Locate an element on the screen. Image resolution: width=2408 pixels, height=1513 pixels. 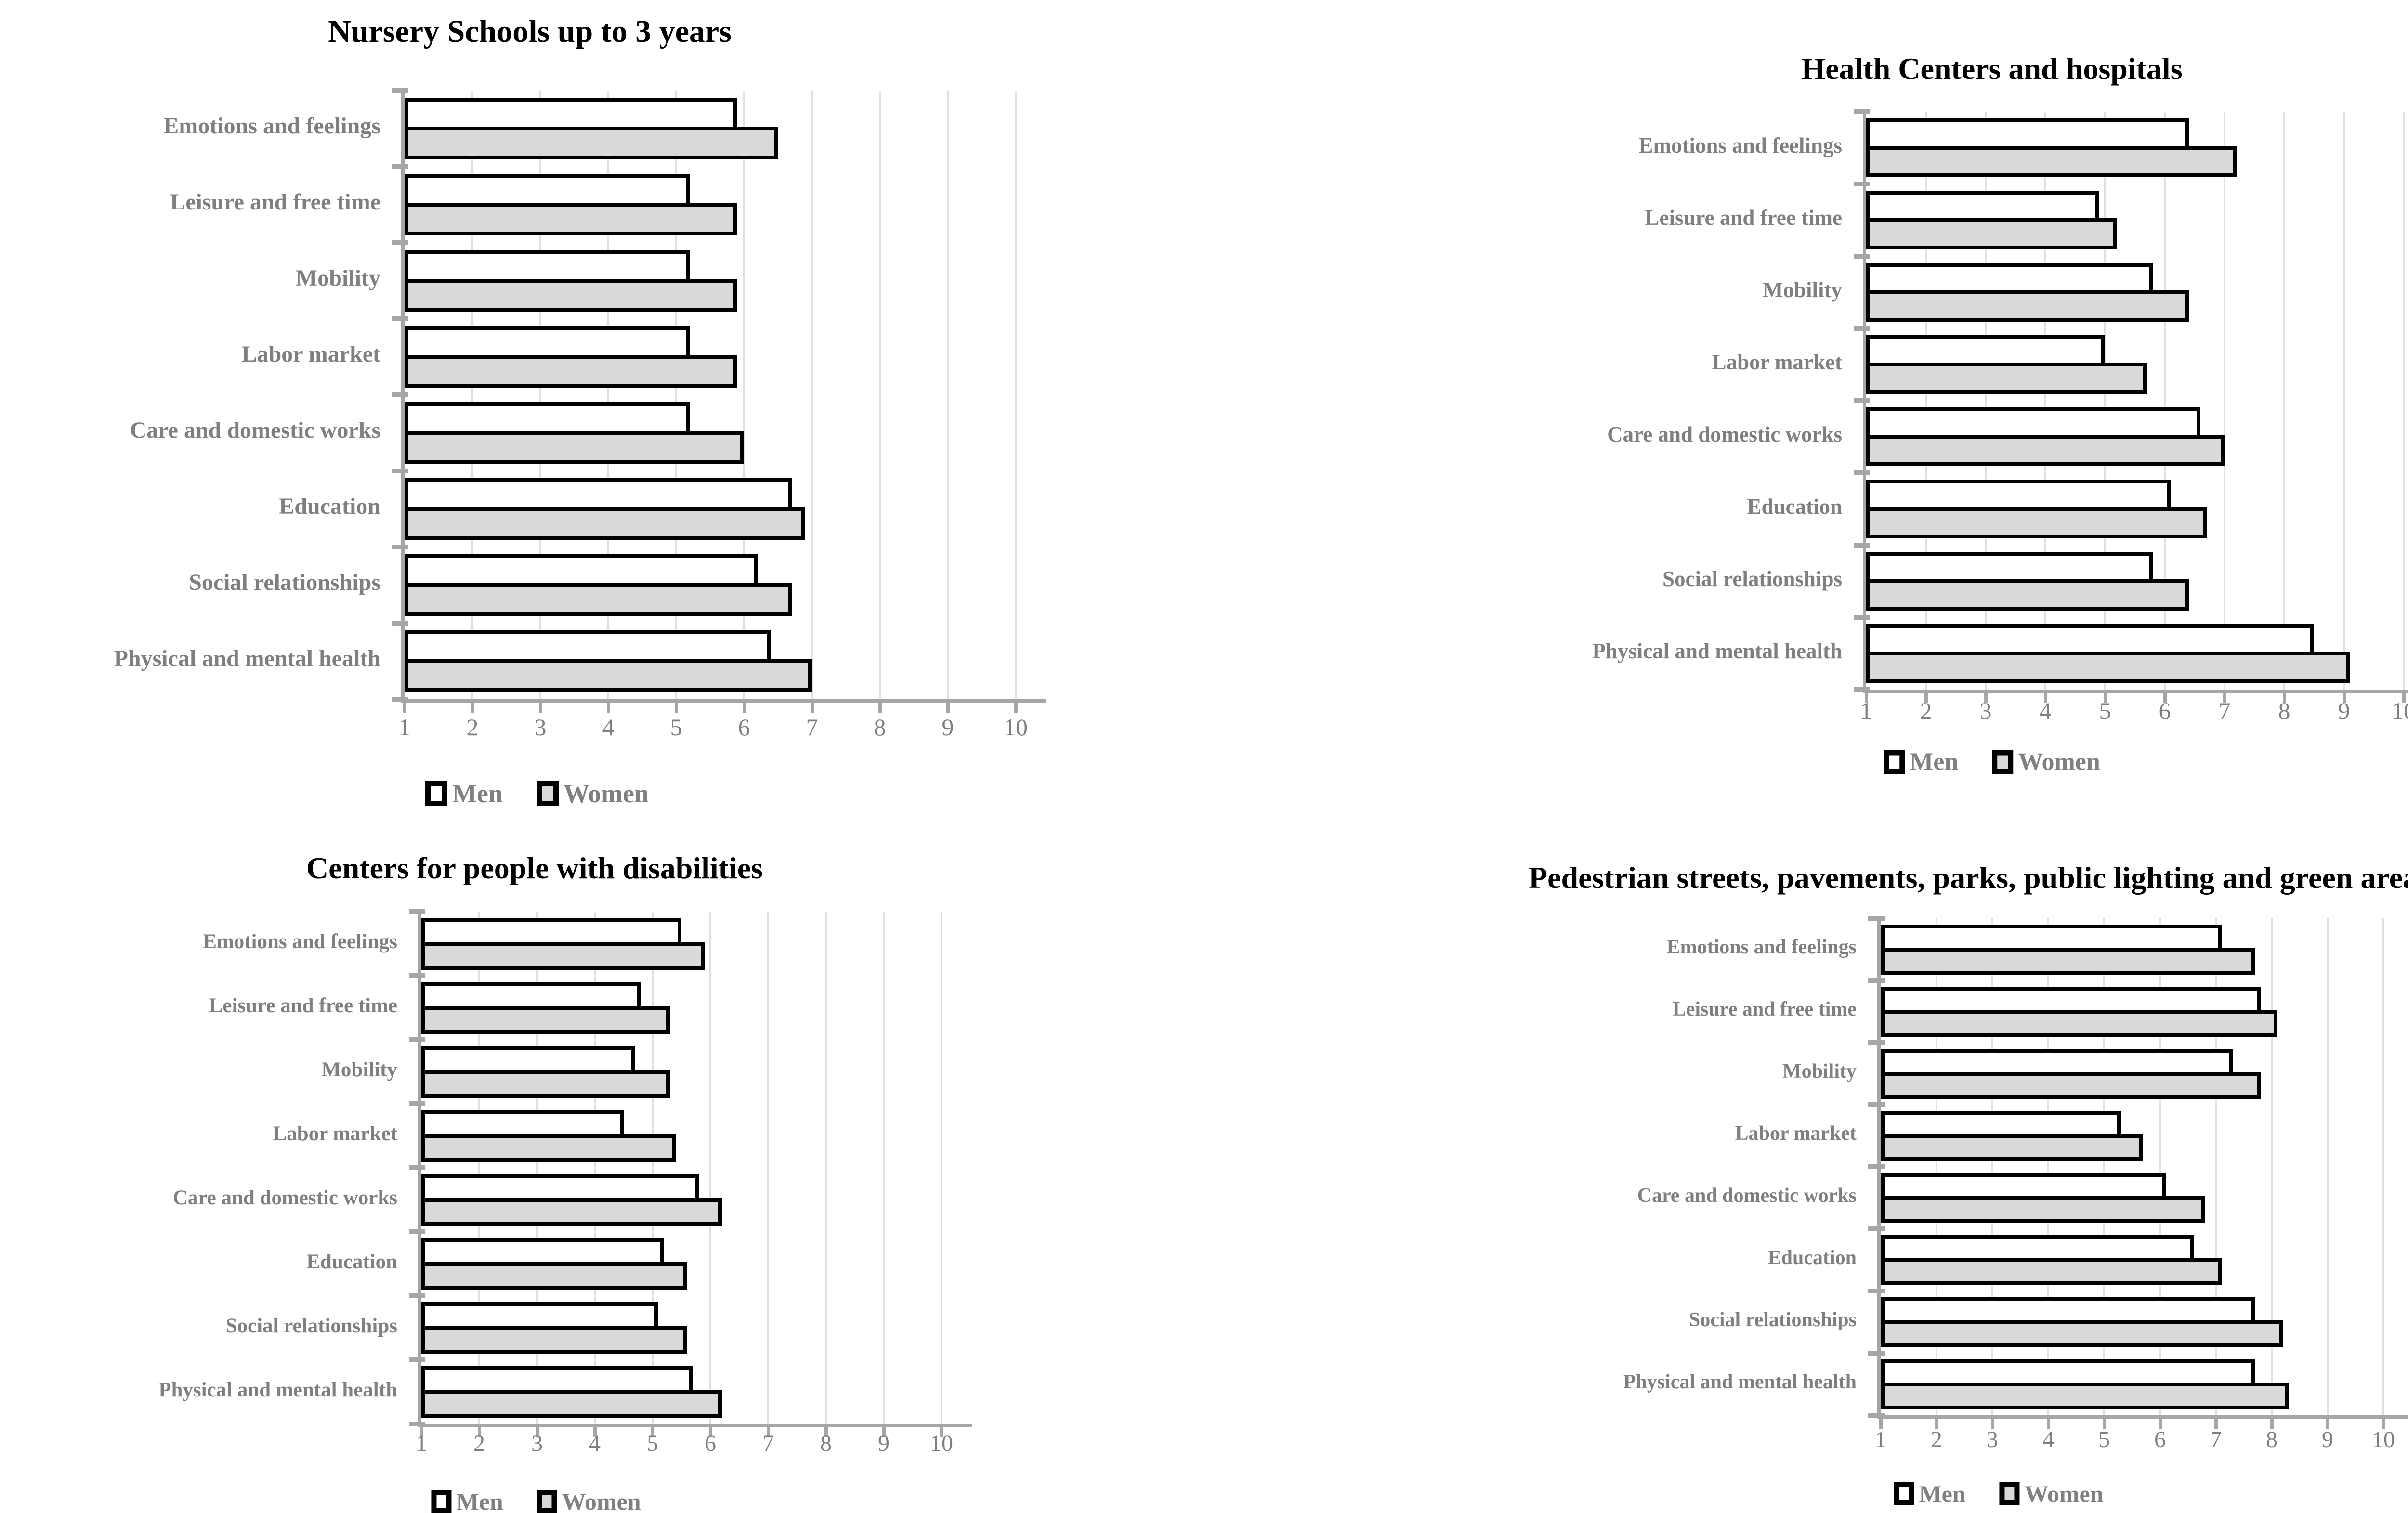
x-tick-label: 4 is located at coordinates (608, 727).